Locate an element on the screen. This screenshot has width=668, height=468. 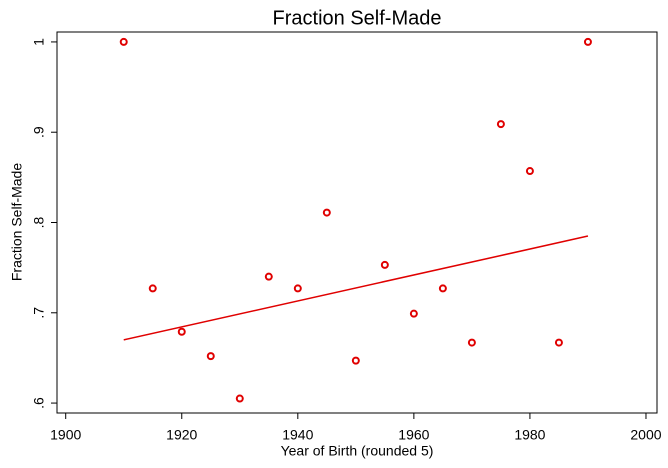
x-axis-label: Year of Birth (rounded 5) is located at coordinates (357, 451).